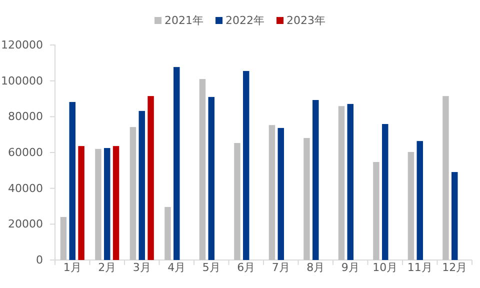  Describe the element at coordinates (315, 267) in the screenshot. I see `x-tick-label: 8月` at that location.